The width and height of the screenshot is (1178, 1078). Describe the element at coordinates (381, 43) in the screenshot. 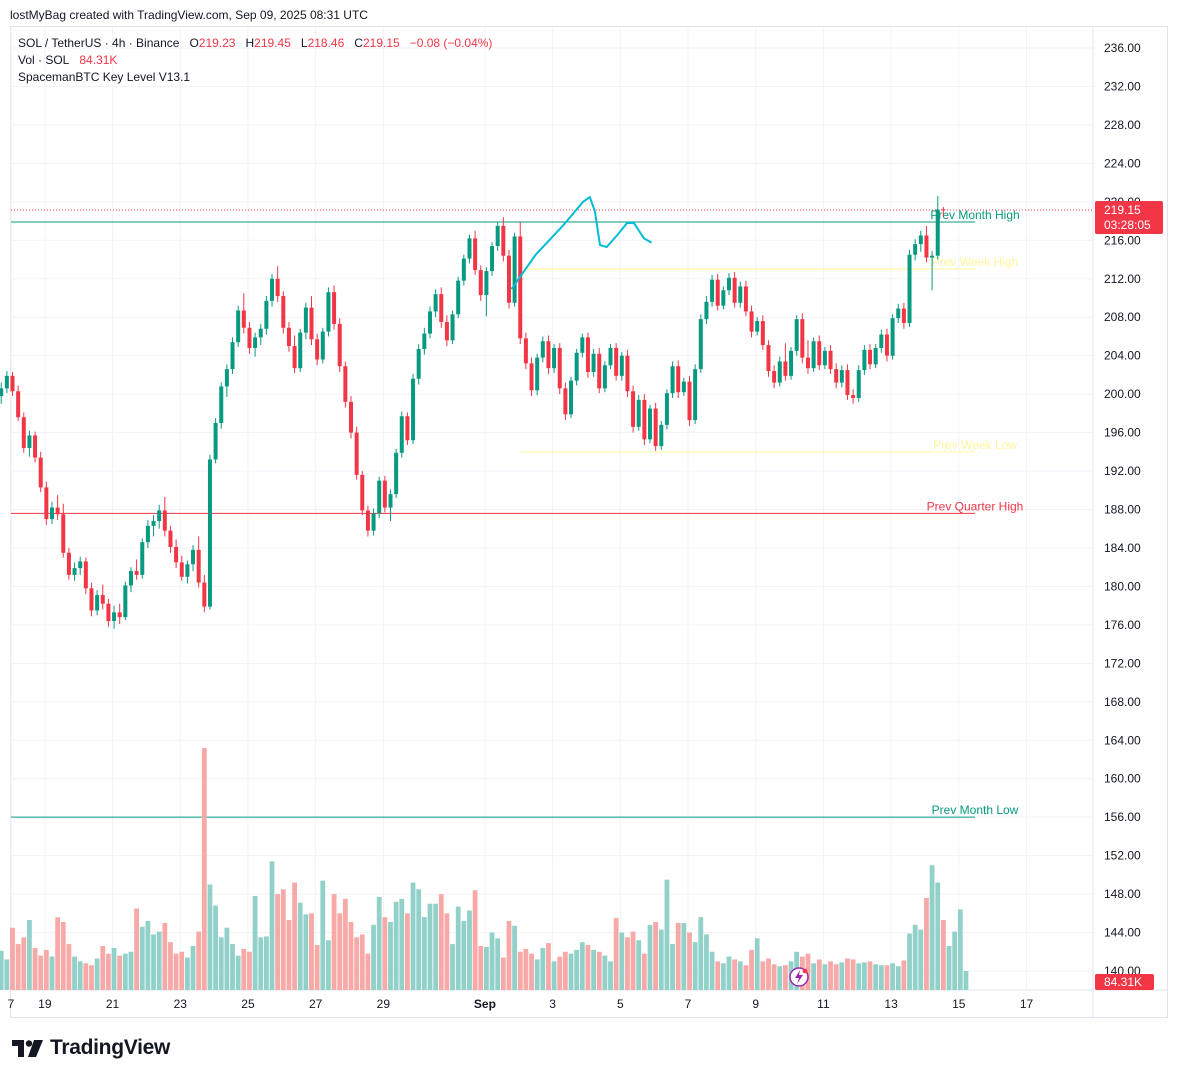

I see `close-value: 219.15` at that location.